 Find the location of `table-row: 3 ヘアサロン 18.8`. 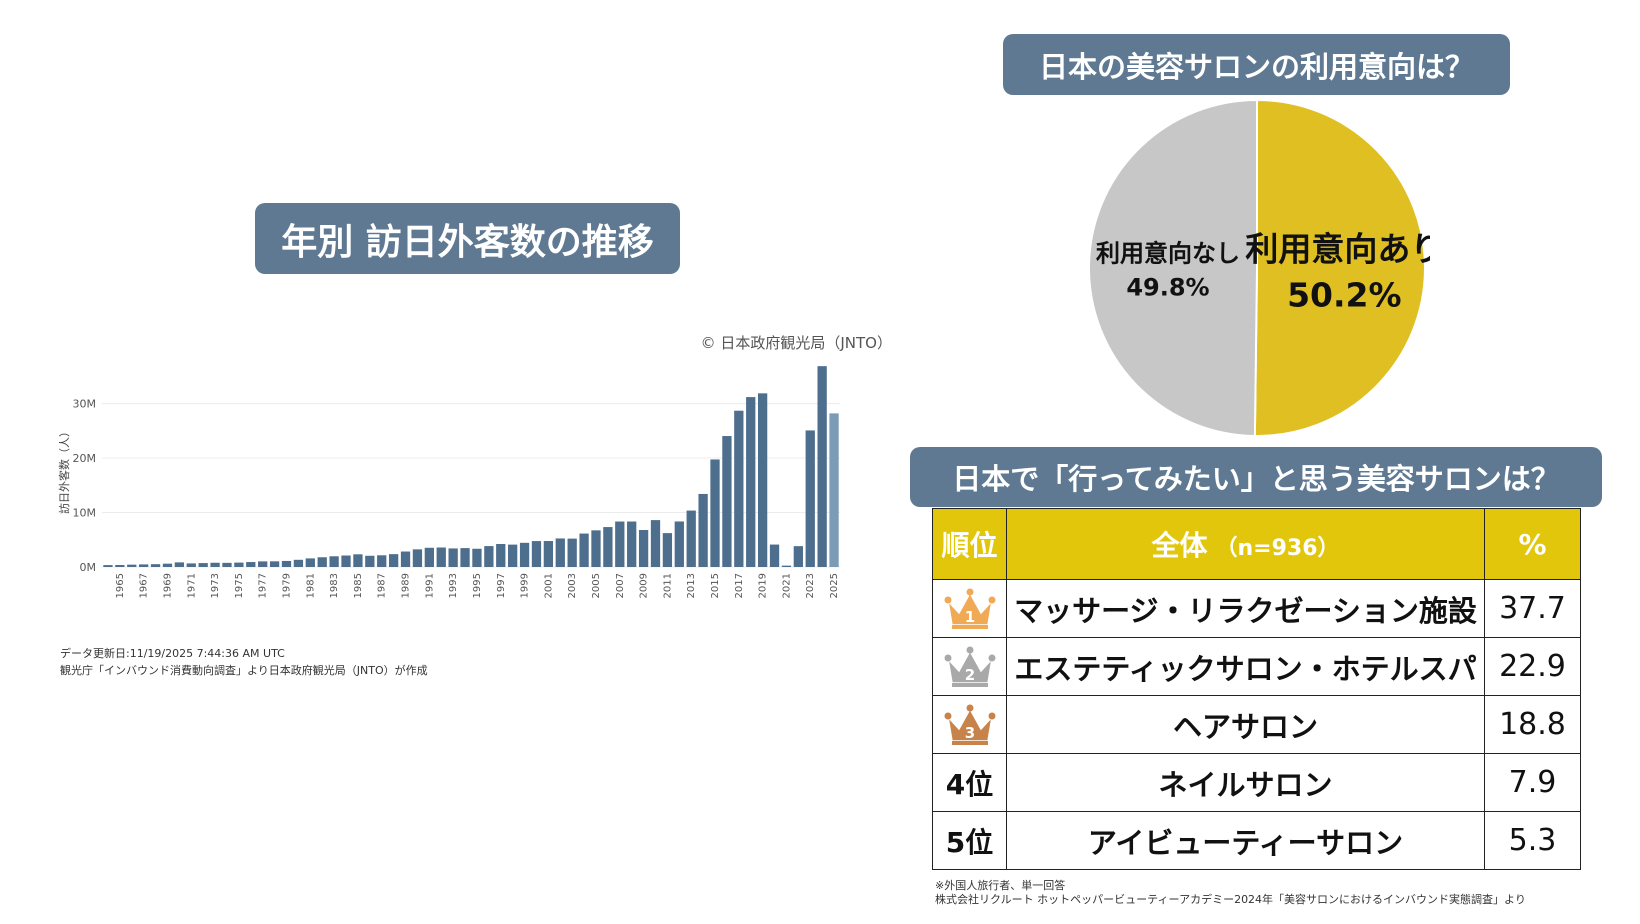

table-row: 3 ヘアサロン 18.8 is located at coordinates (1256, 724).